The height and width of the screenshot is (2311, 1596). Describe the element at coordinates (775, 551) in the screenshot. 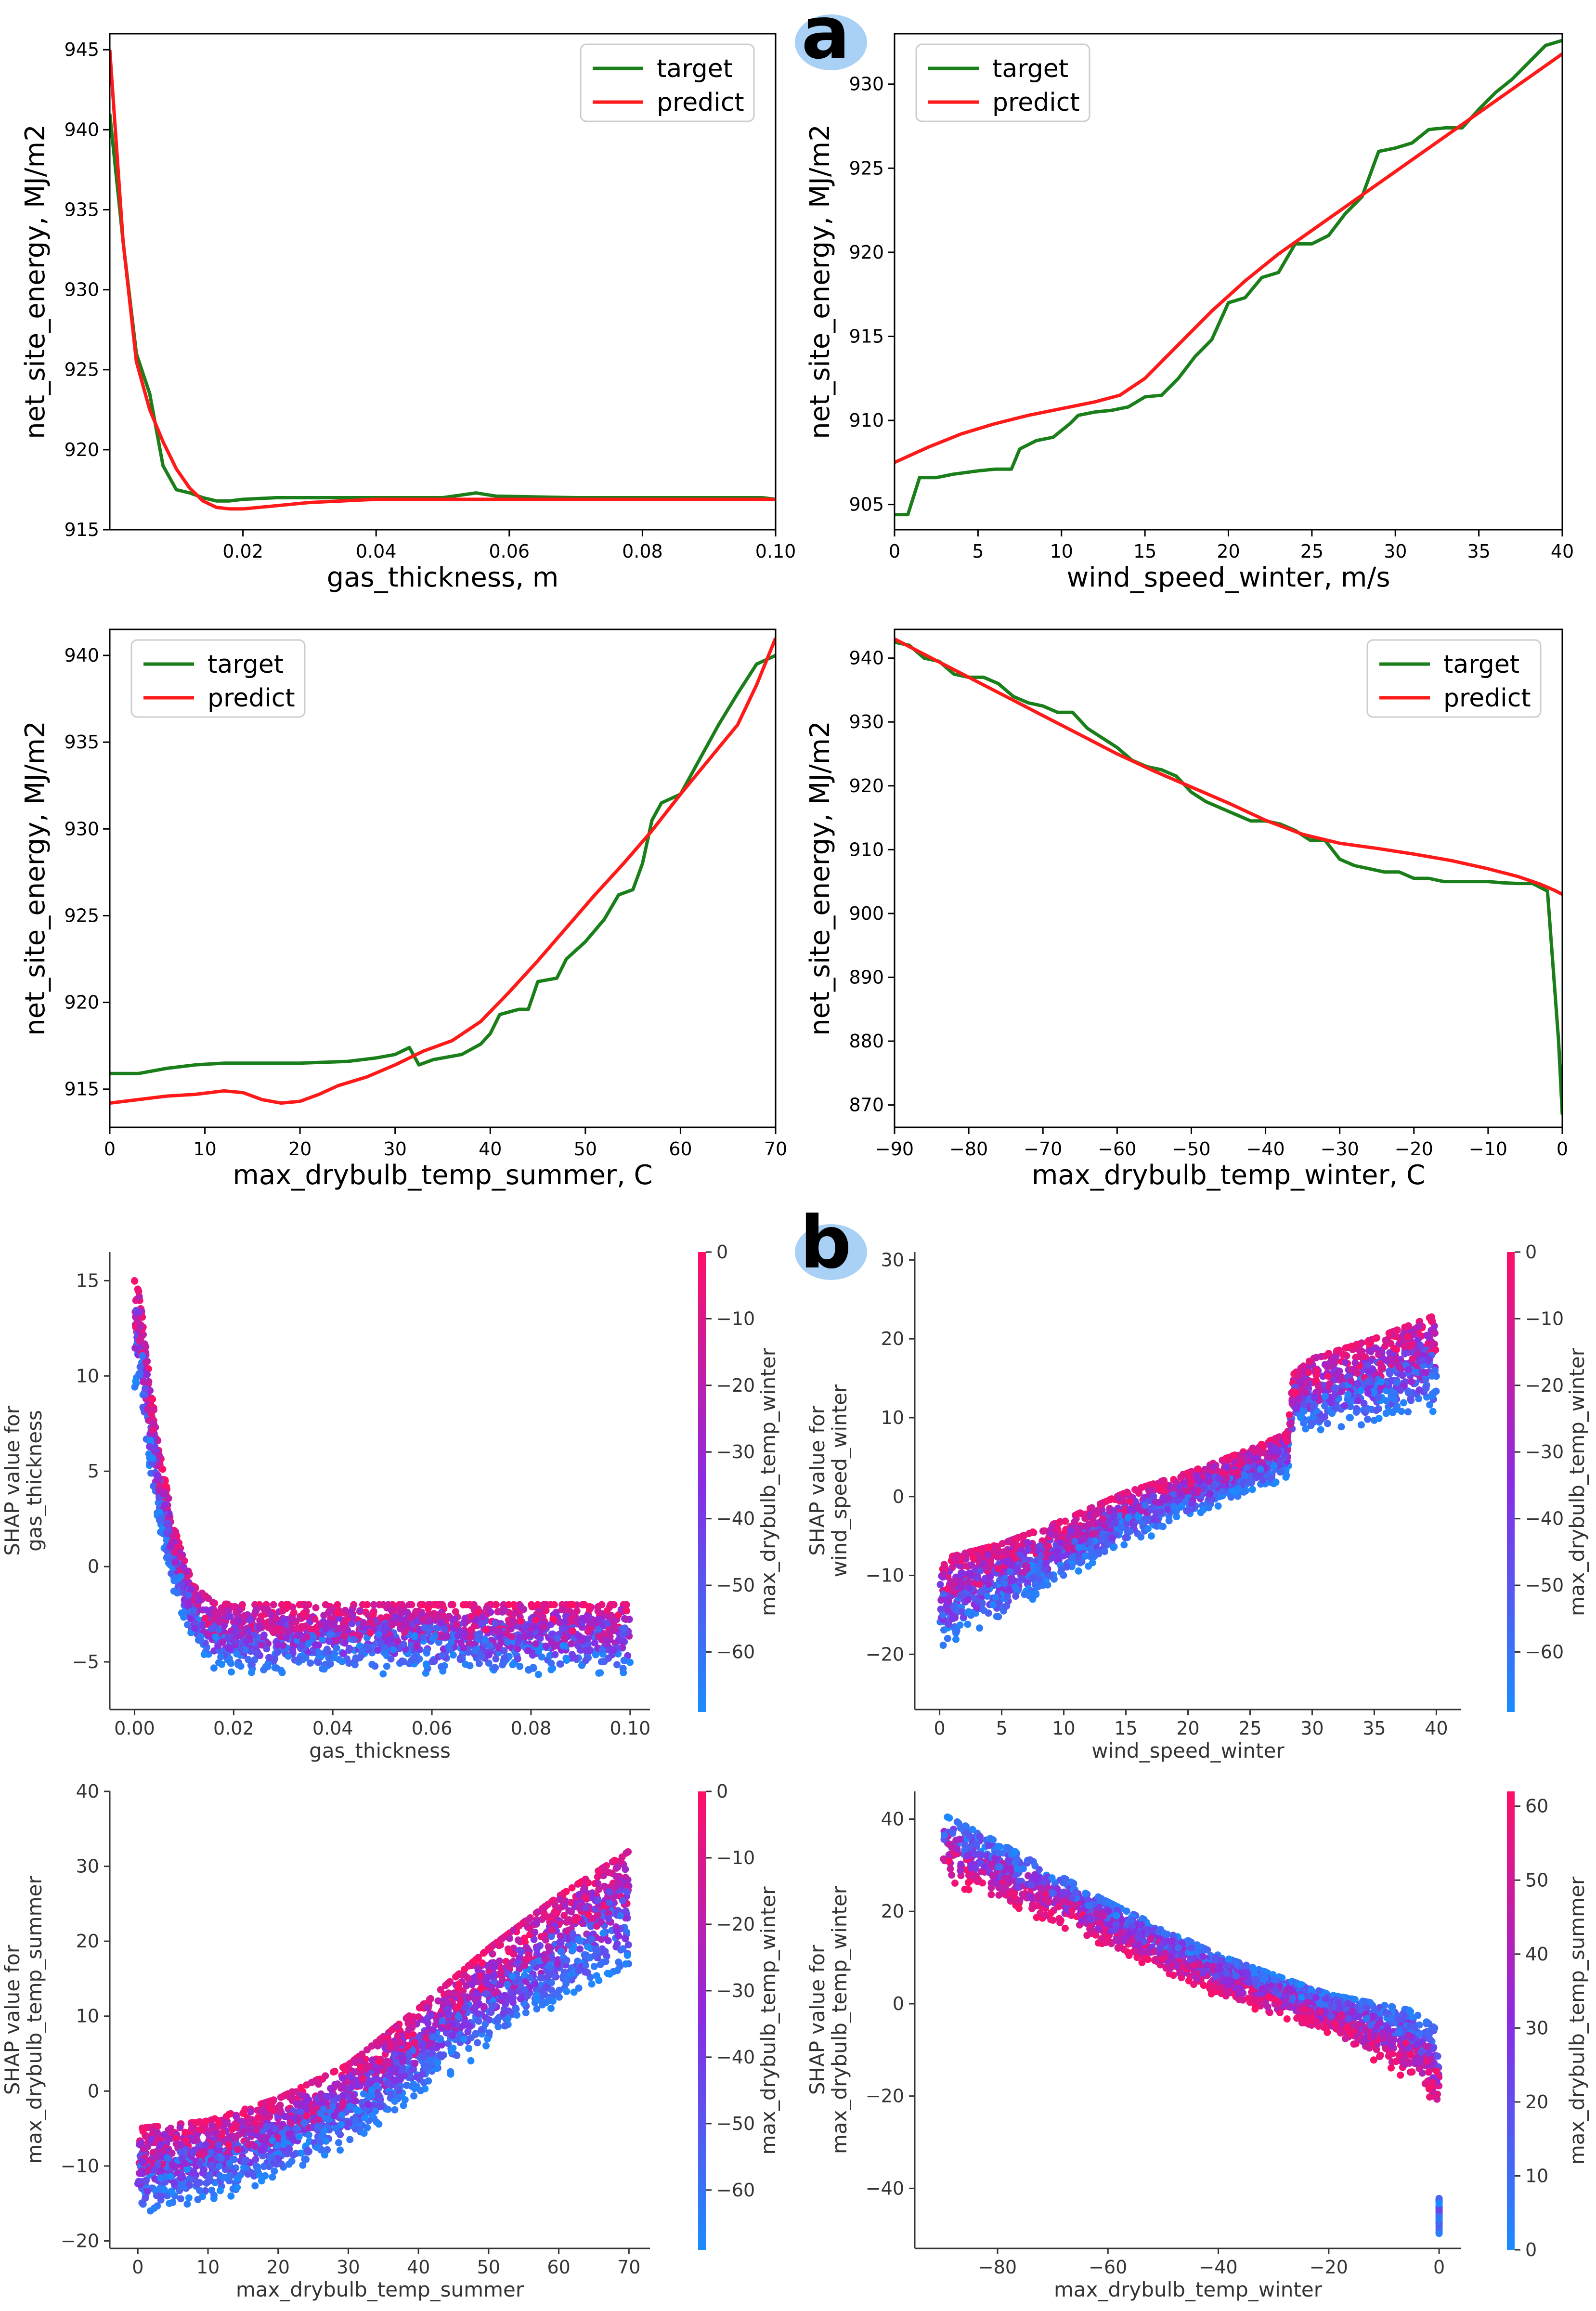

I see `x-tick-label: 0.10` at that location.